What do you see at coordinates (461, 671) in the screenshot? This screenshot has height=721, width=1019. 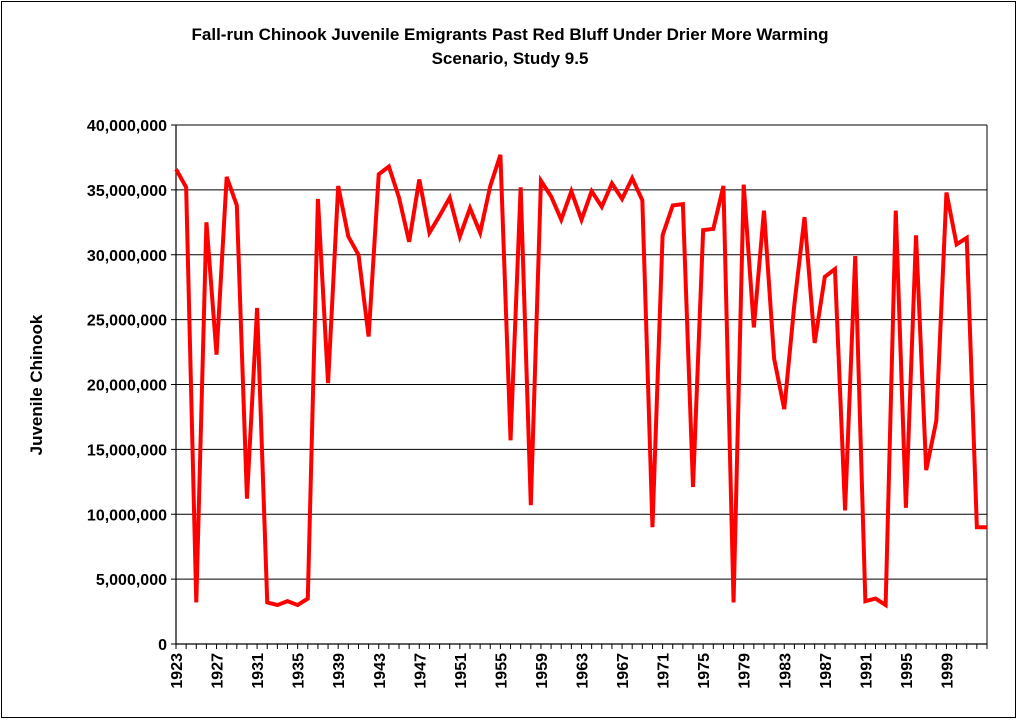 I see `x-tick-label: 1951` at bounding box center [461, 671].